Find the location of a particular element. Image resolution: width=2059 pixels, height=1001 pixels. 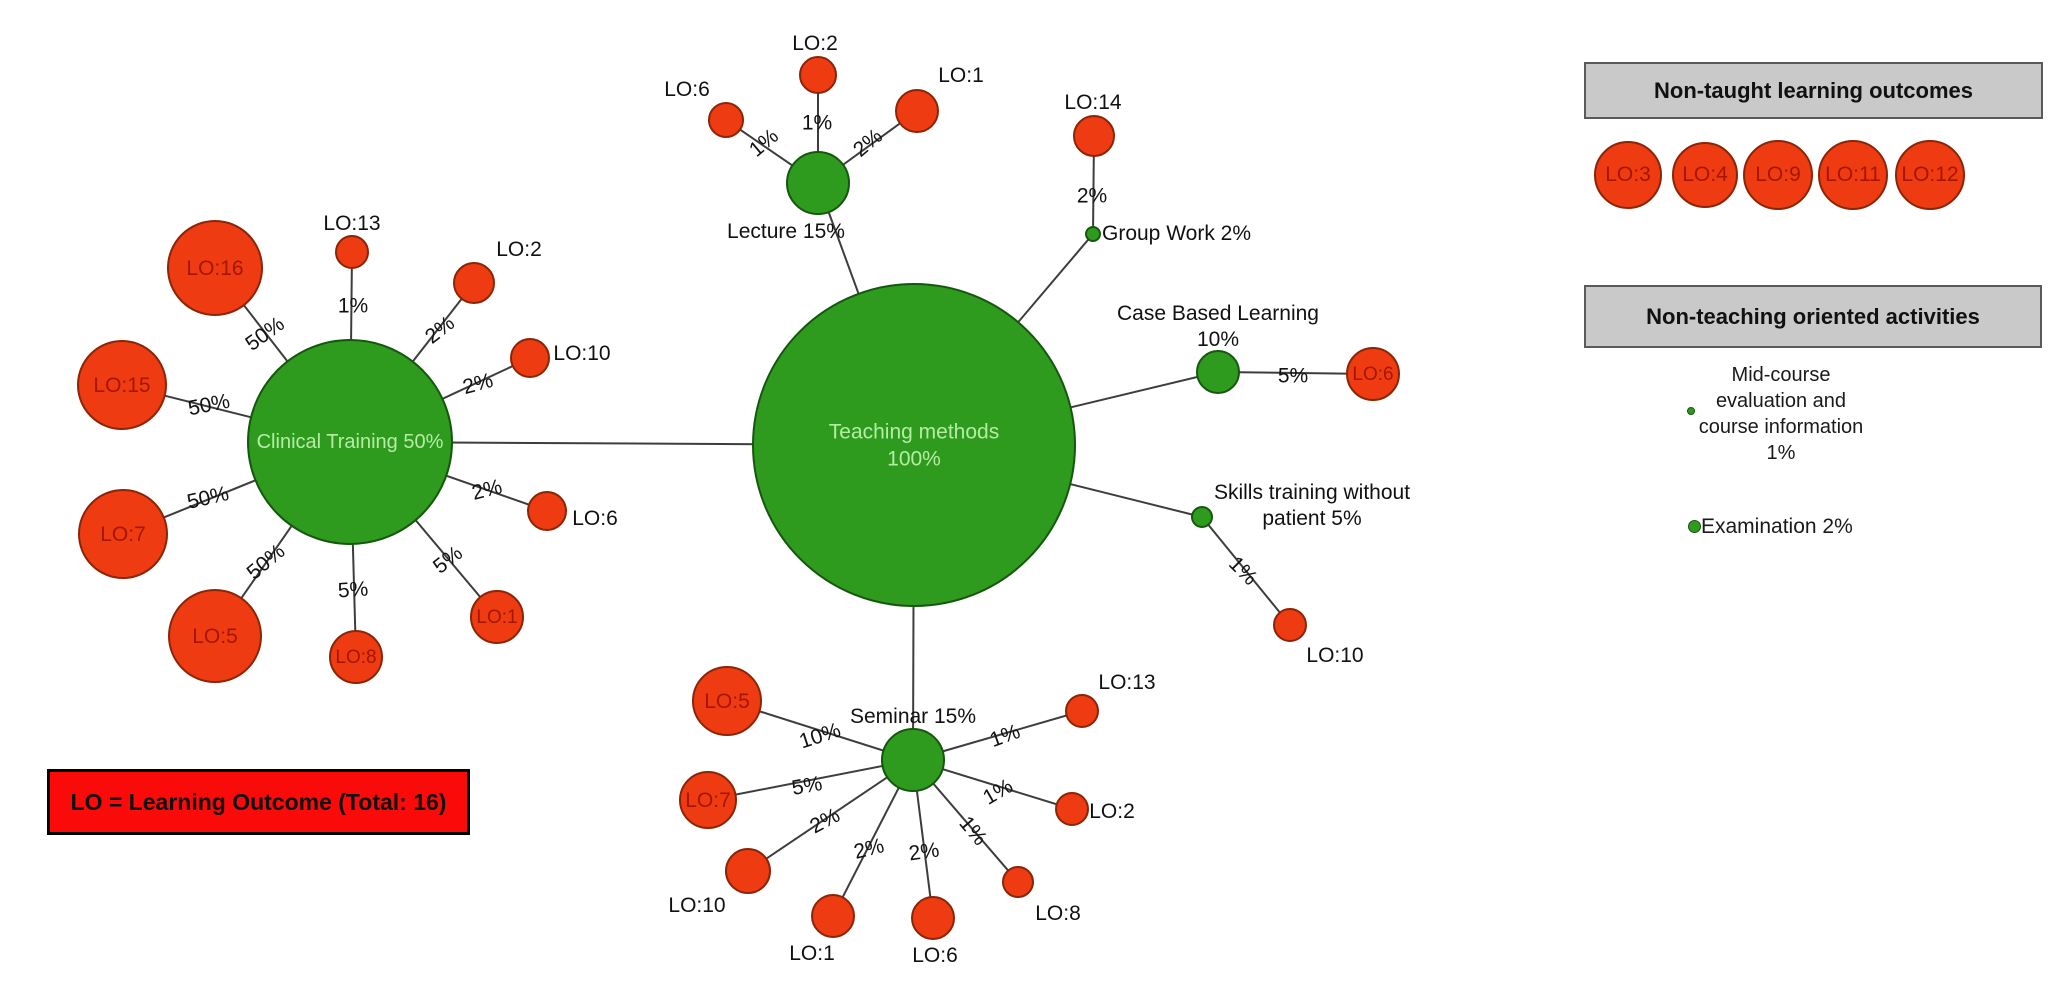

node-sem-lo5 is located at coordinates (727, 701).